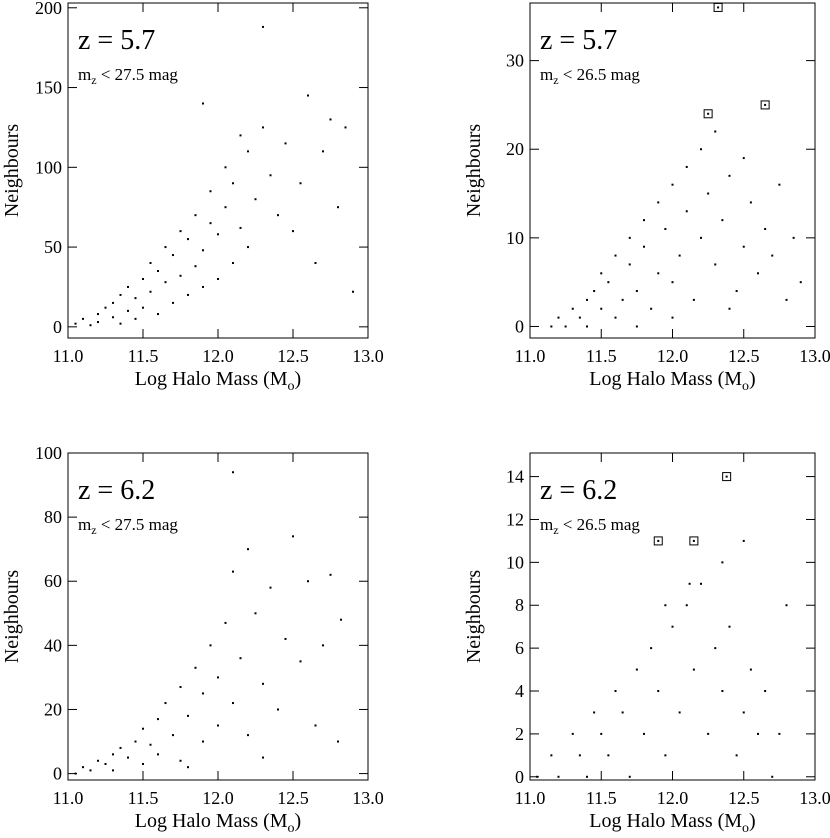 The image size is (830, 838). What do you see at coordinates (519, 605) in the screenshot?
I see `y-tick-label: 8` at bounding box center [519, 605].